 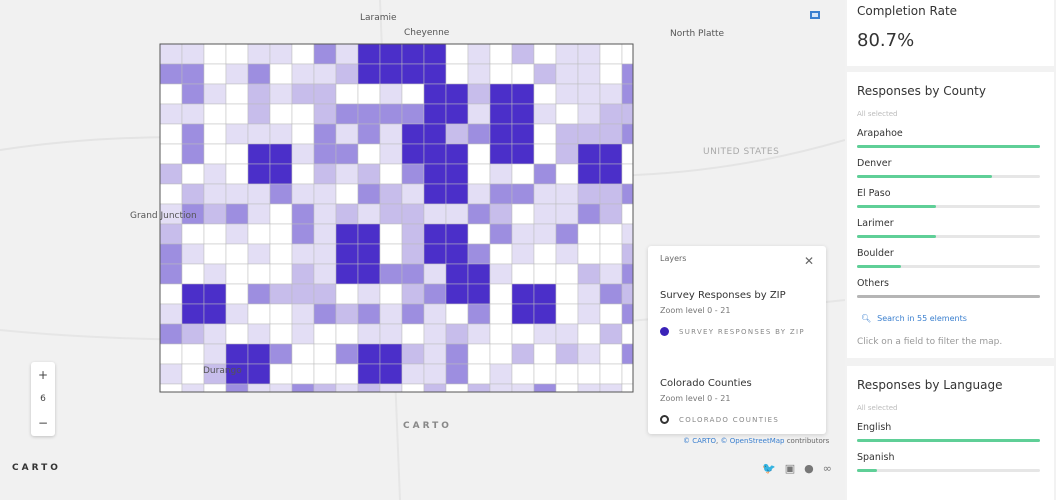 What do you see at coordinates (752, 441) in the screenshot?
I see `osm-link: © OpenStreetMap` at bounding box center [752, 441].